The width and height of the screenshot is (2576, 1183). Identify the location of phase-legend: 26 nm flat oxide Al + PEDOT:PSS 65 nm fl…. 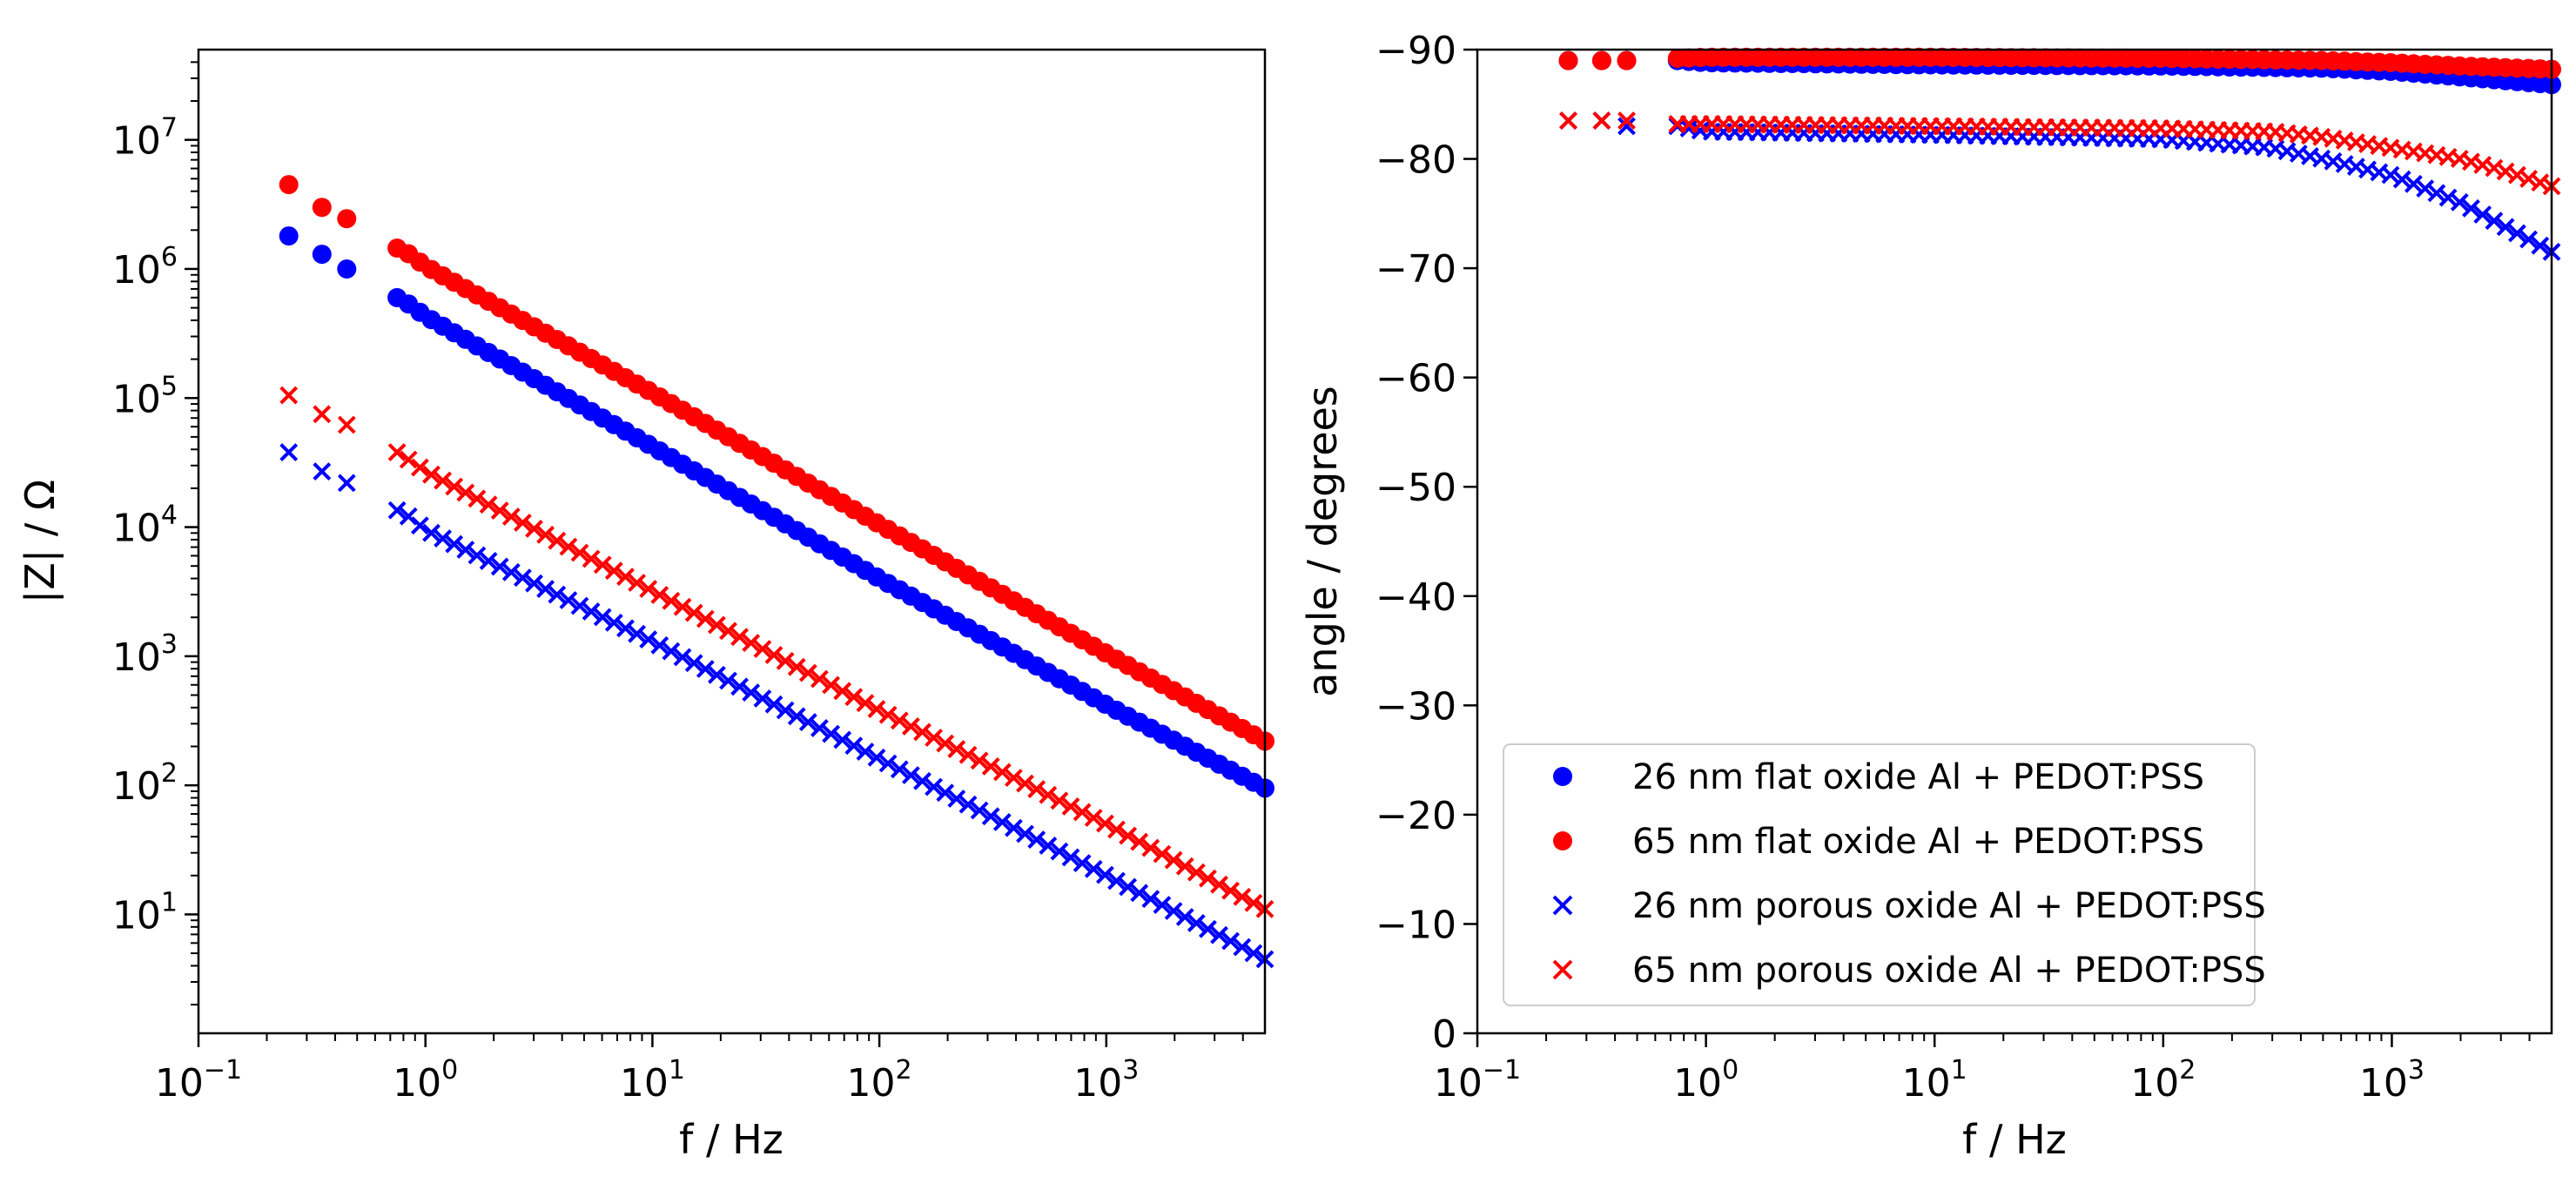
(1884, 874).